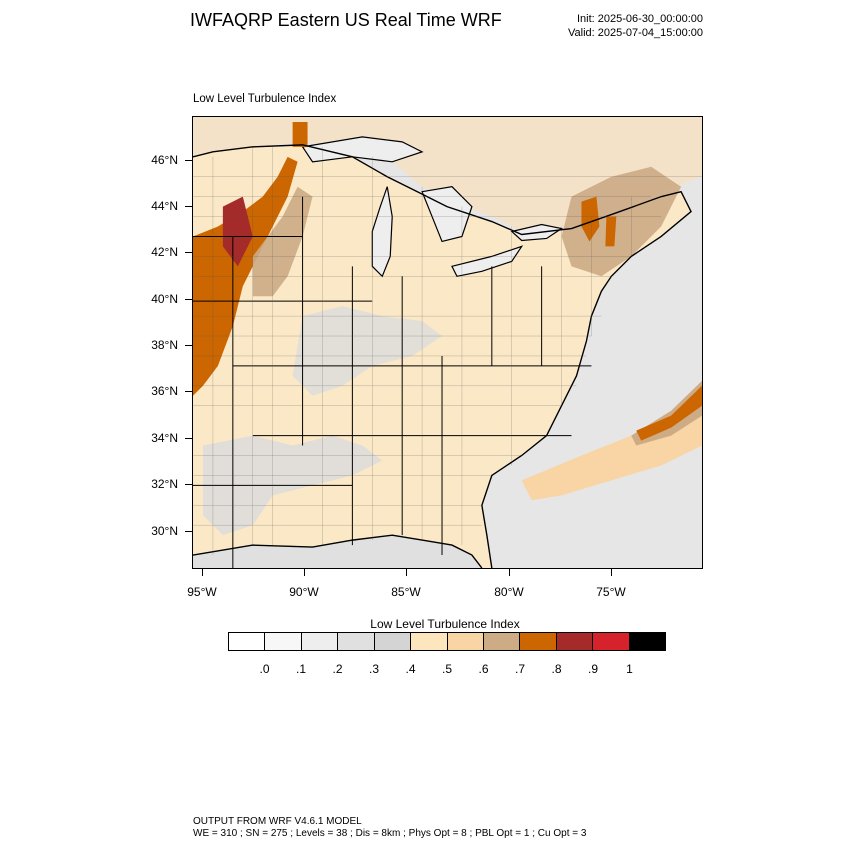 The image size is (850, 850). Describe the element at coordinates (164, 206) in the screenshot. I see `latitude-label: 44°N` at that location.